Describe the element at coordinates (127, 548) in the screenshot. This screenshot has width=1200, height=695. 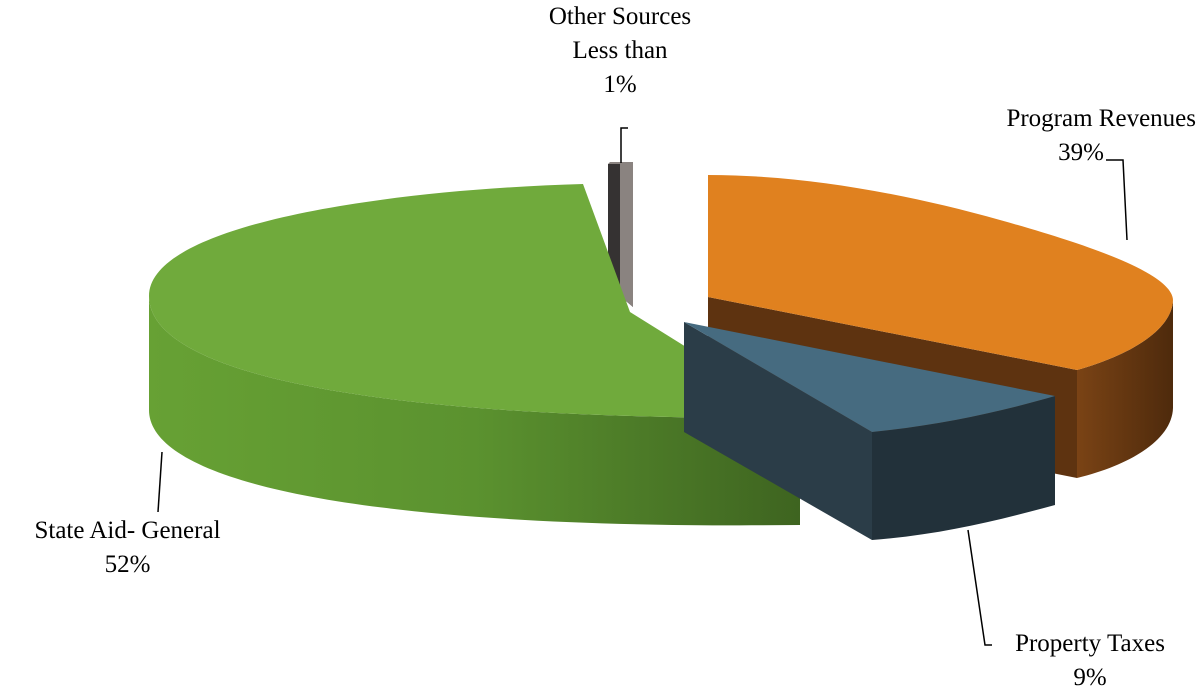
I see `data-label-state-aid-general: State Aid- General 52%` at that location.